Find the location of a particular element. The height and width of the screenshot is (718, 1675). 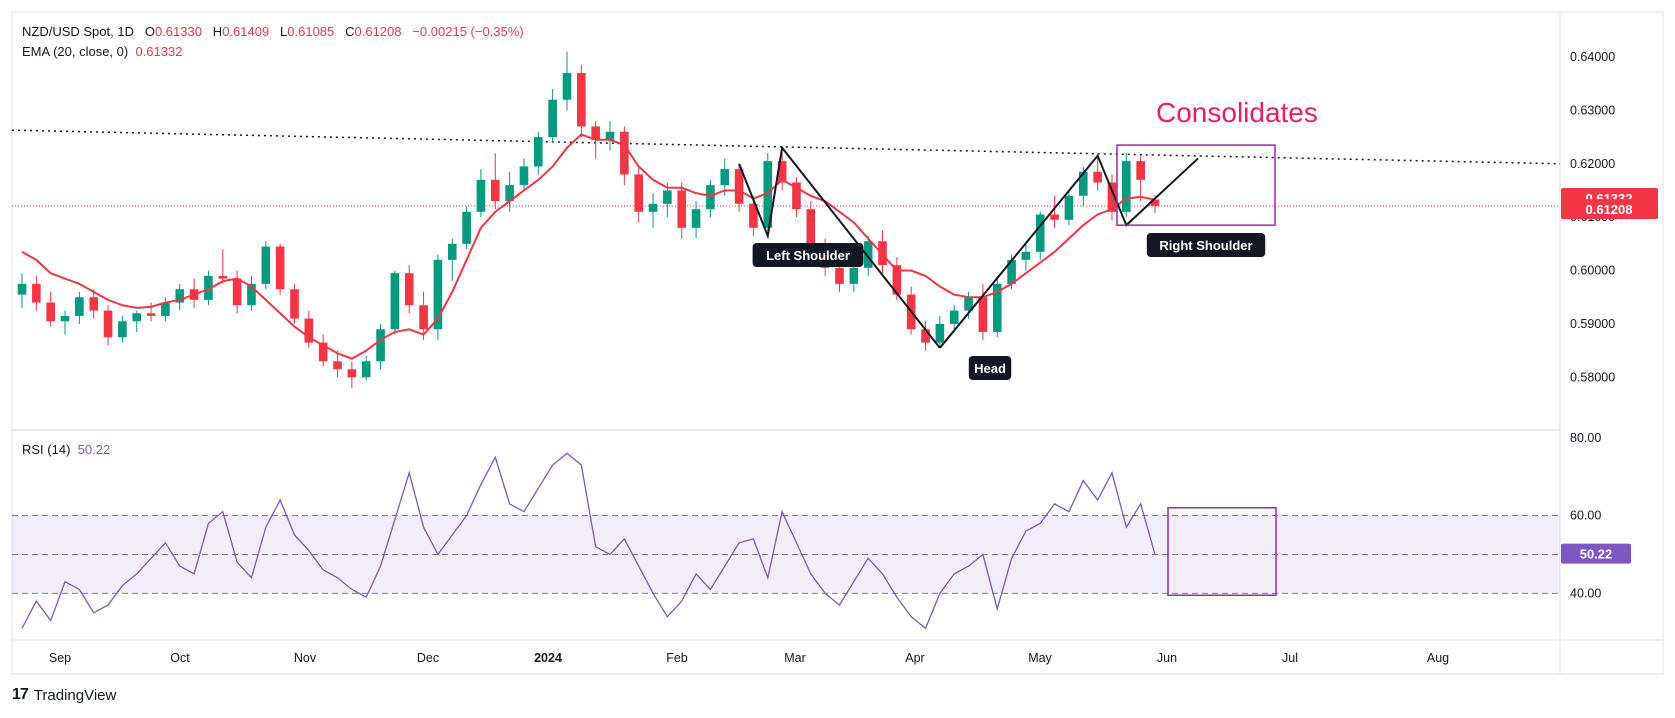

rsi-tick-label: 80.00 is located at coordinates (1585, 438).